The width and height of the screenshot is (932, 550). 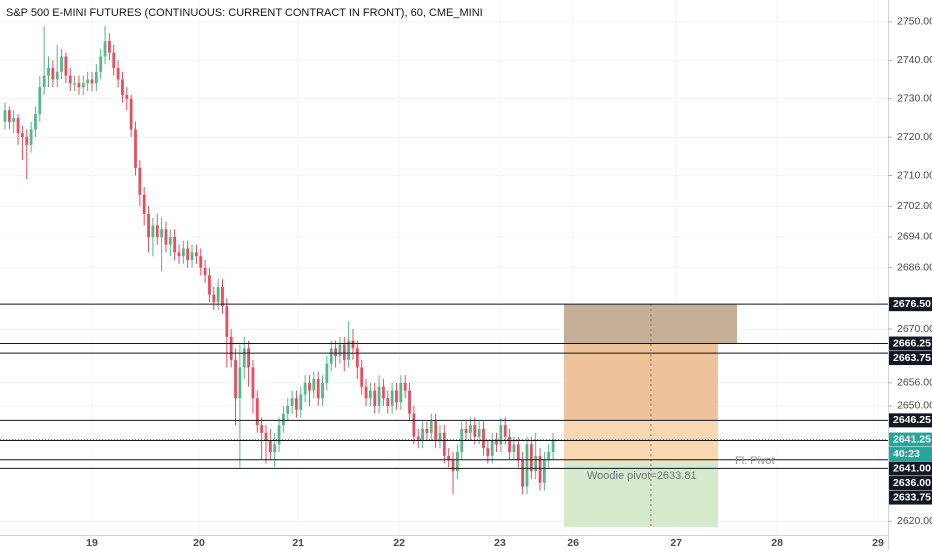 What do you see at coordinates (640, 382) in the screenshot?
I see `position-zone` at bounding box center [640, 382].